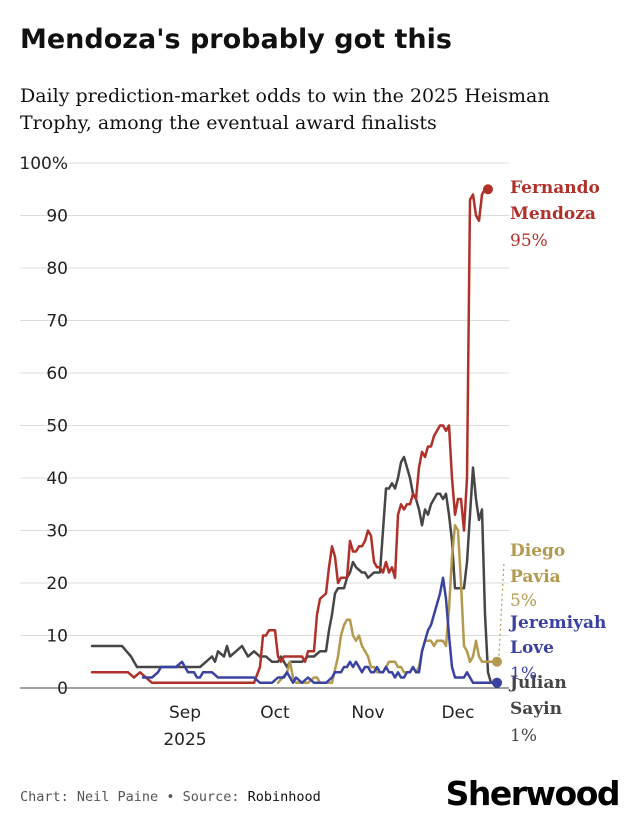  What do you see at coordinates (57, 427) in the screenshot?
I see `y-tick-label: 50` at bounding box center [57, 427].